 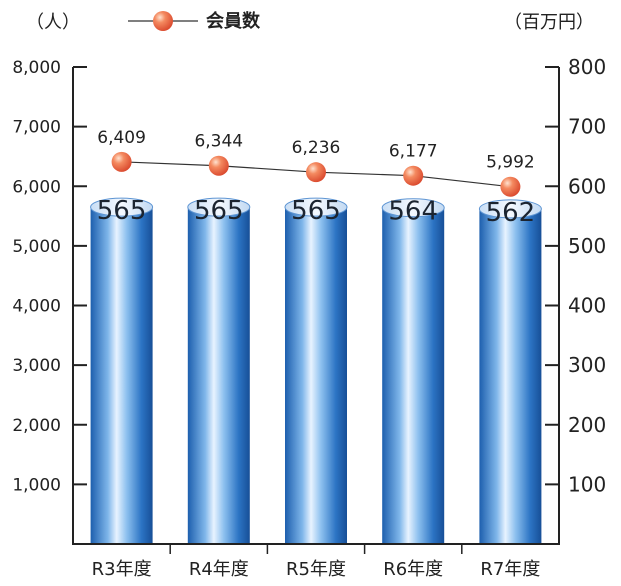 I want to click on category-label: R6年度, so click(x=413, y=569).